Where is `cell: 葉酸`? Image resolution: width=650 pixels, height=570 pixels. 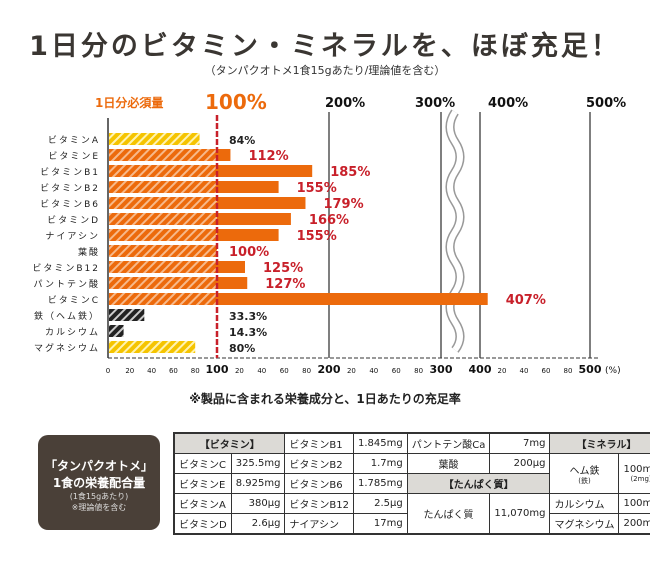 cell: 葉酸 is located at coordinates (448, 463).